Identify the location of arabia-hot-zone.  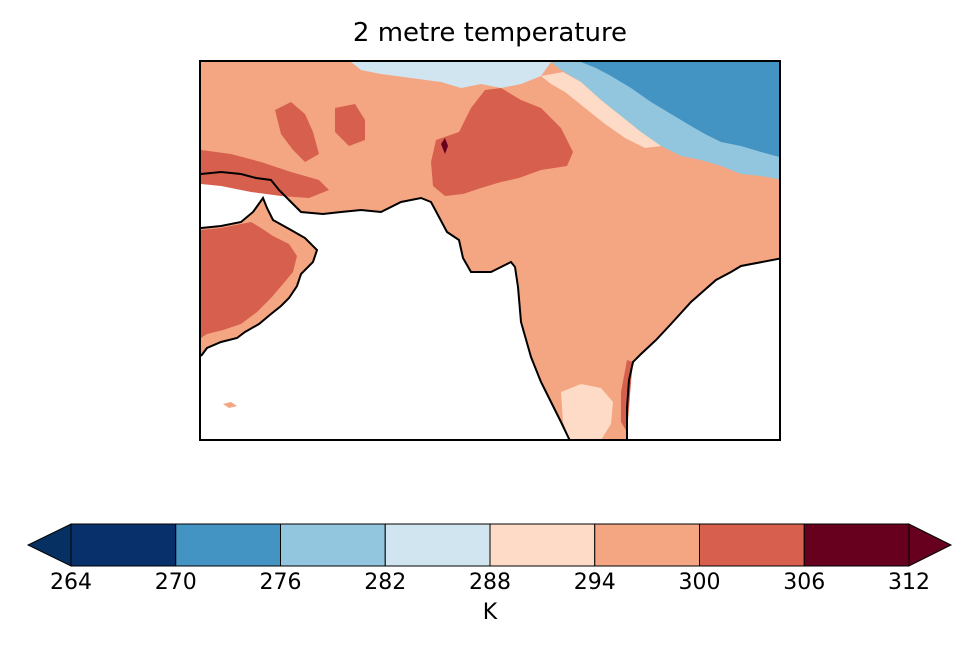
(249, 280).